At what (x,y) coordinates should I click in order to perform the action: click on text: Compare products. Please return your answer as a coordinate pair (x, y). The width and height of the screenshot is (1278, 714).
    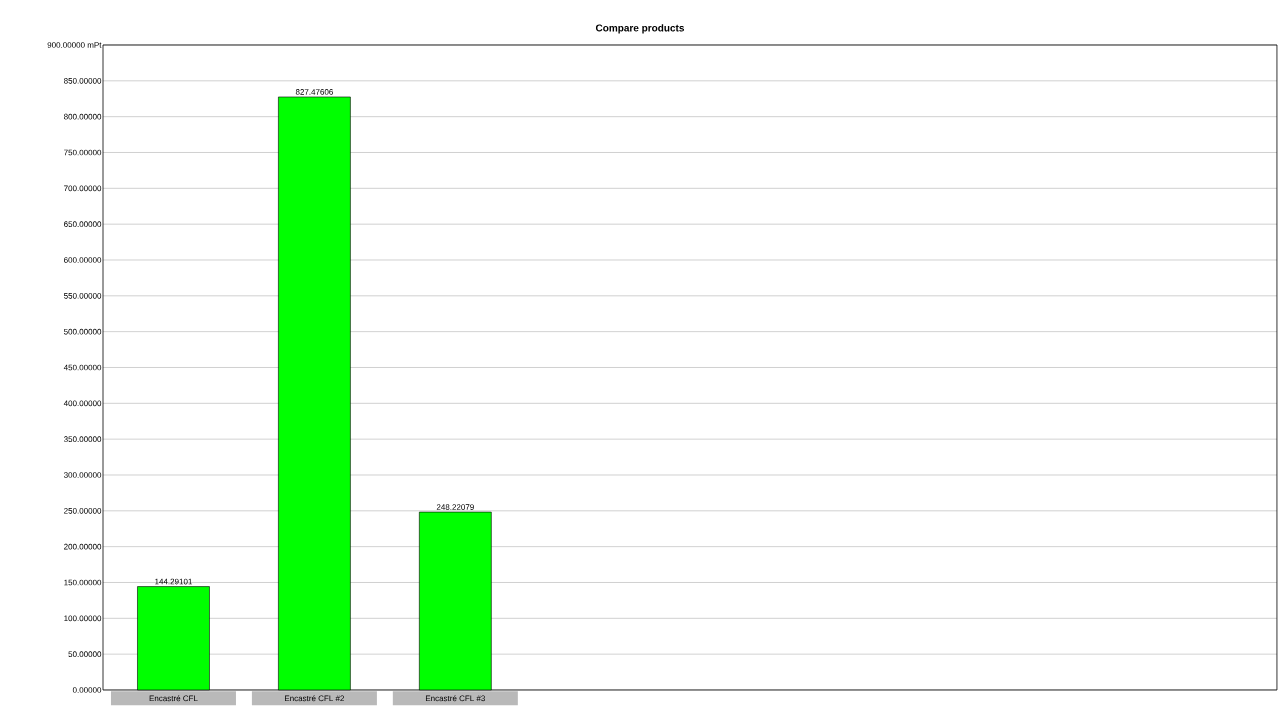
    Looking at the image, I should click on (640, 29).